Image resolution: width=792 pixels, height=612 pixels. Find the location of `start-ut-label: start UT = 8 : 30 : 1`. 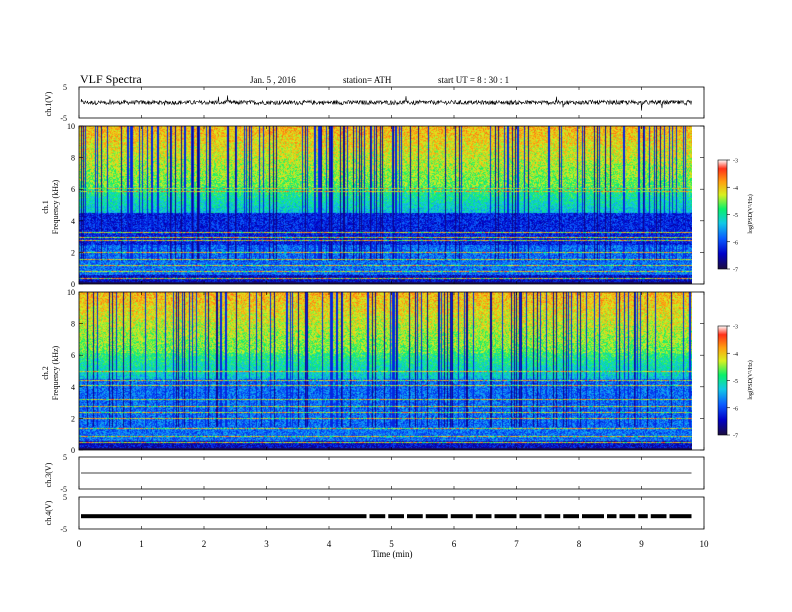

start-ut-label: start UT = 8 : 30 : 1 is located at coordinates (473, 80).